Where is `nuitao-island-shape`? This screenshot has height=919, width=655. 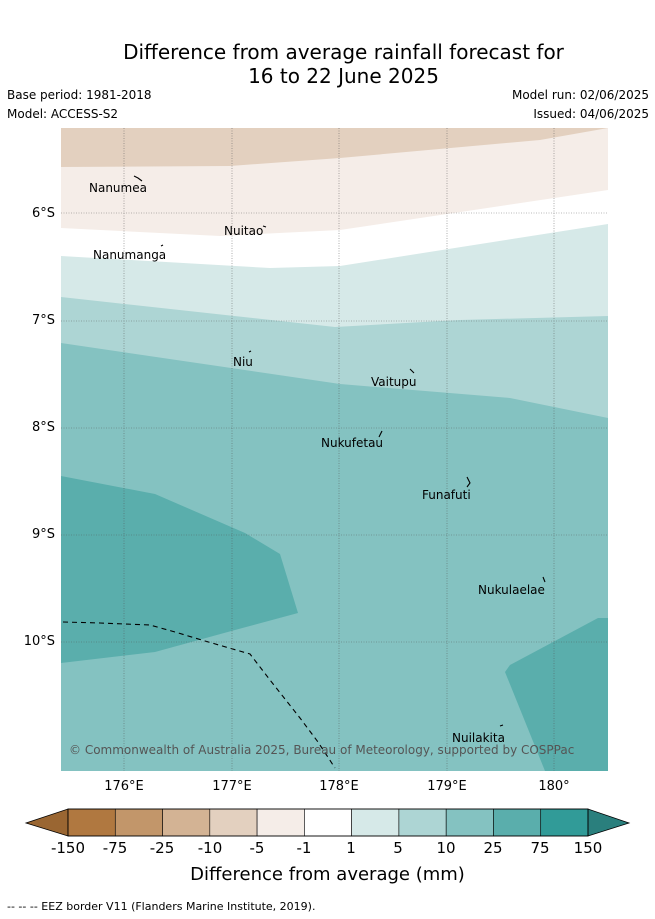 nuitao-island-shape is located at coordinates (264, 226).